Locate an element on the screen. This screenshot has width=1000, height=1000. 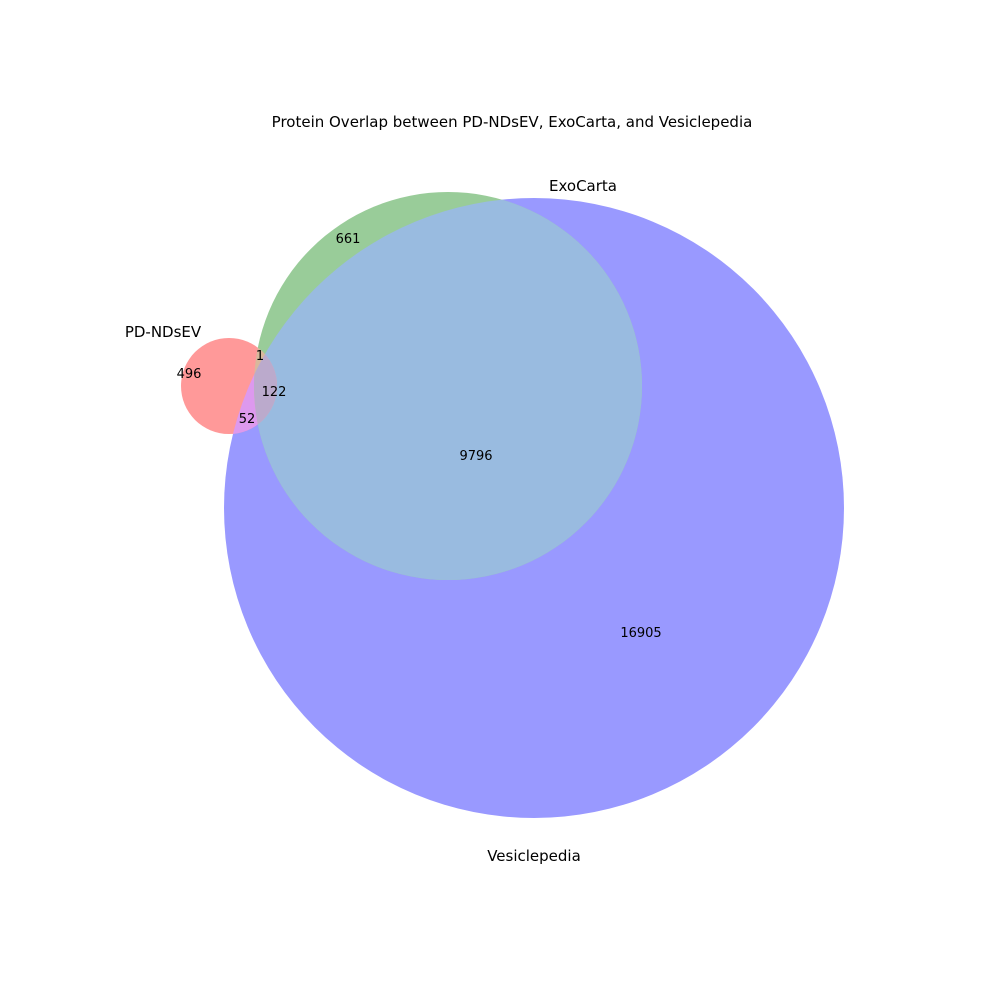
count-all-three: 122 is located at coordinates (274, 392).